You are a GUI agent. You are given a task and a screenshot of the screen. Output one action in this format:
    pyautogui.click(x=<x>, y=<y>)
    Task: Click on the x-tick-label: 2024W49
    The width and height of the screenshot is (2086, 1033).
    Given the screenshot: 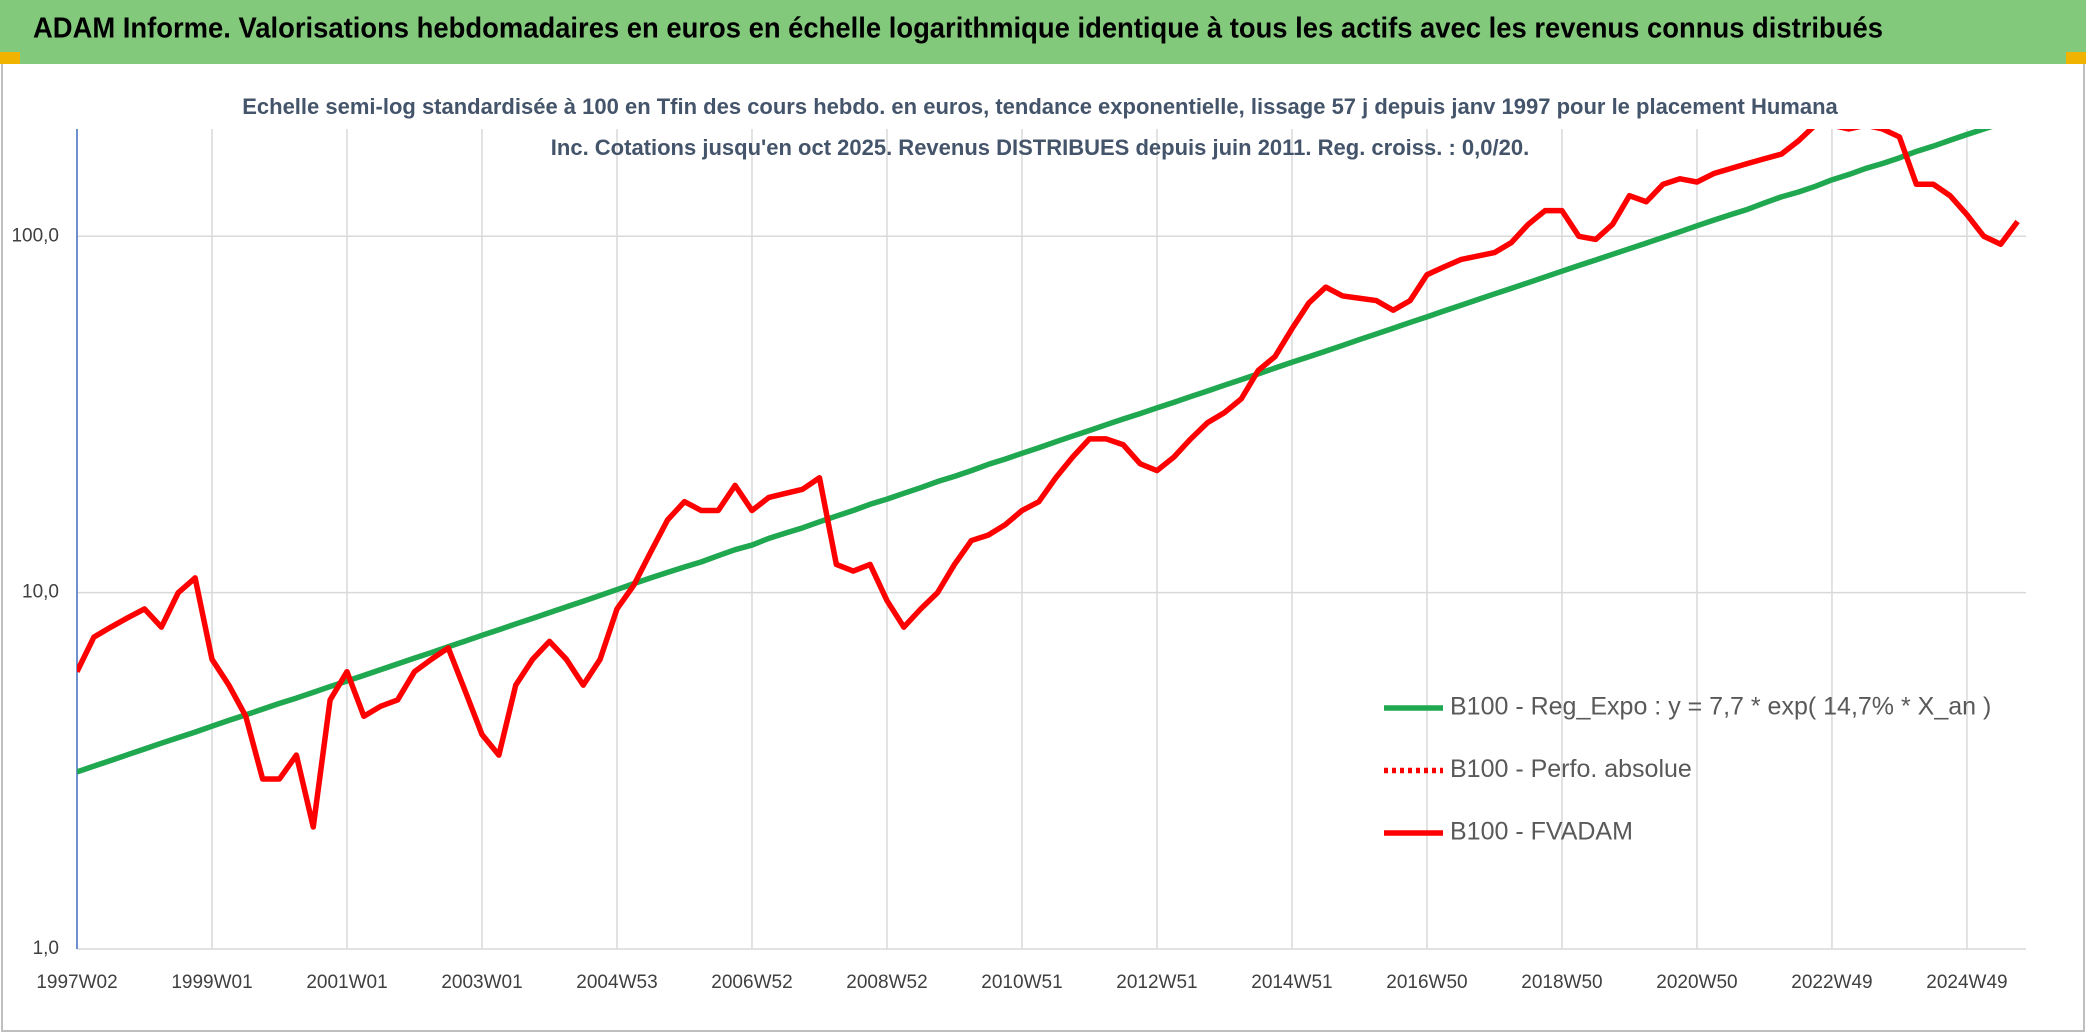 What is the action you would take?
    pyautogui.click(x=1966, y=982)
    